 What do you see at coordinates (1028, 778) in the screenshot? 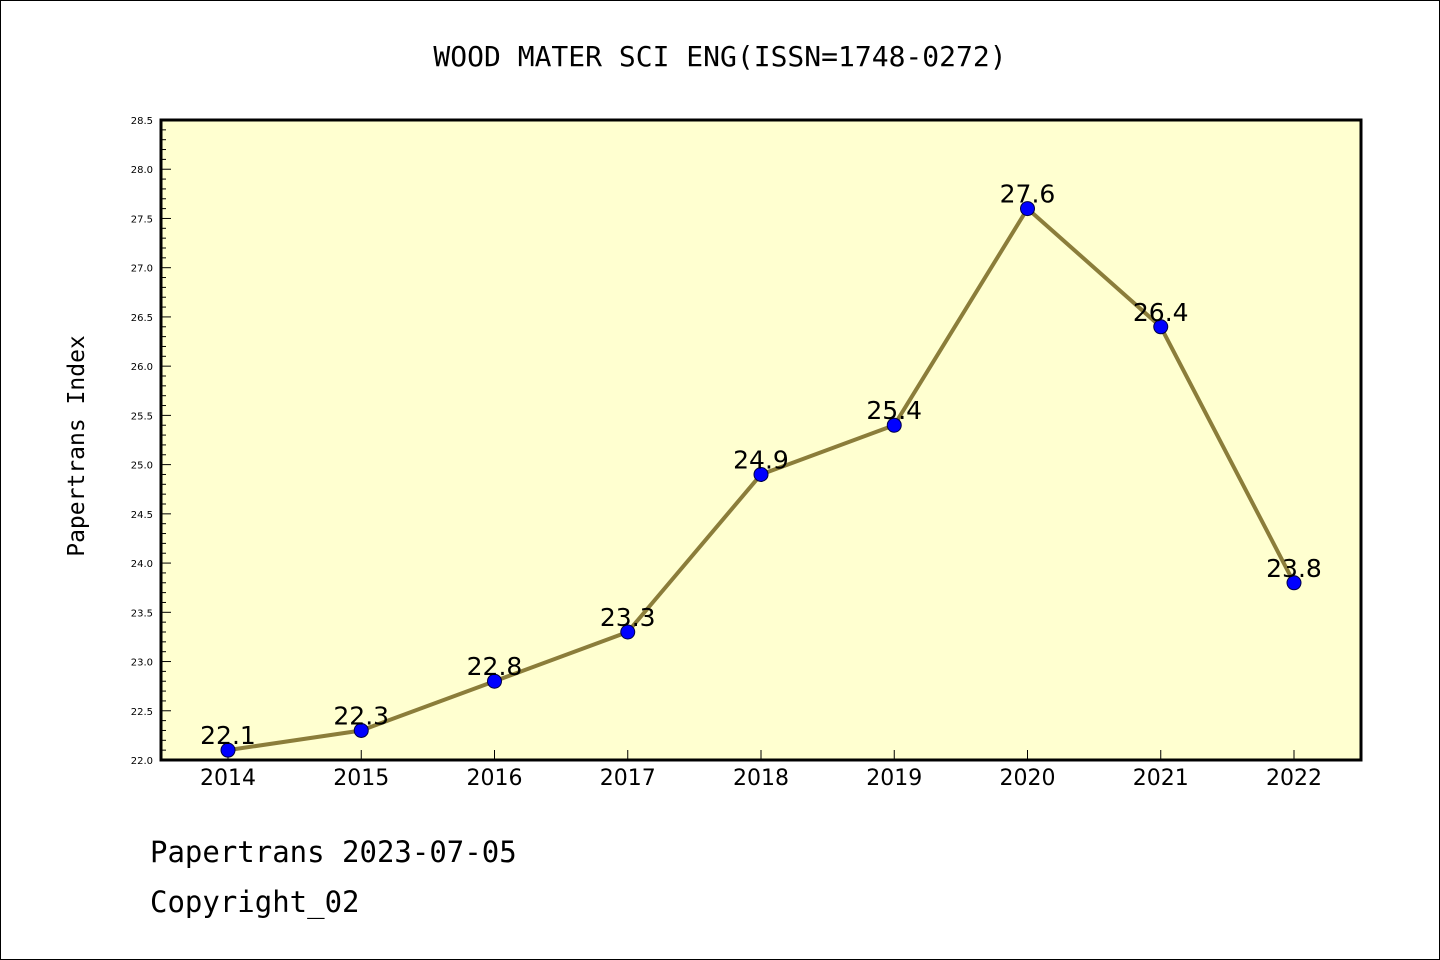
I see `x-tick-label: 2020` at bounding box center [1028, 778].